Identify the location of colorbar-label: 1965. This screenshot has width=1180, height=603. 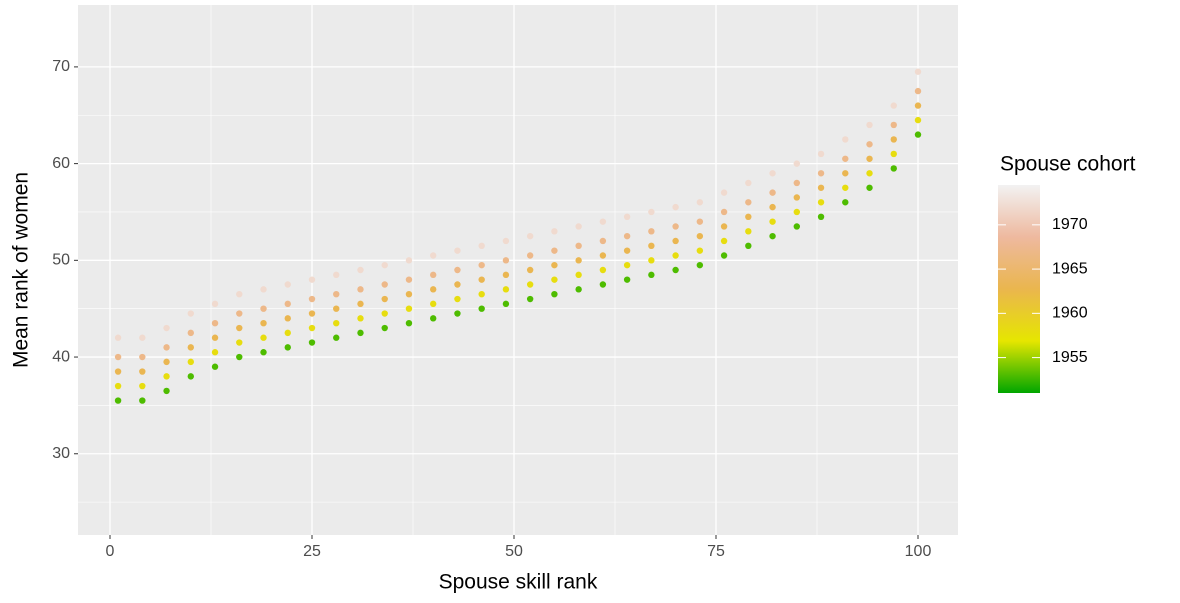
(1070, 268).